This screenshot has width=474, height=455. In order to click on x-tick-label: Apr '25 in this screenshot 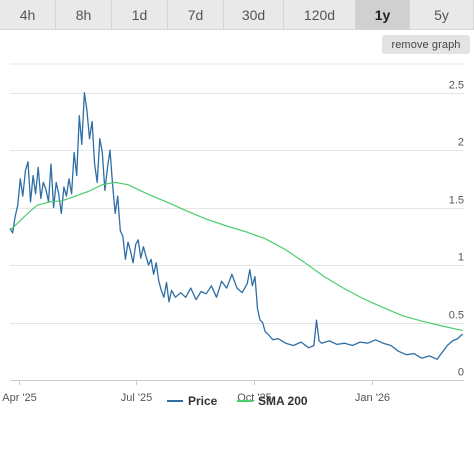, I will do `click(19, 398)`.